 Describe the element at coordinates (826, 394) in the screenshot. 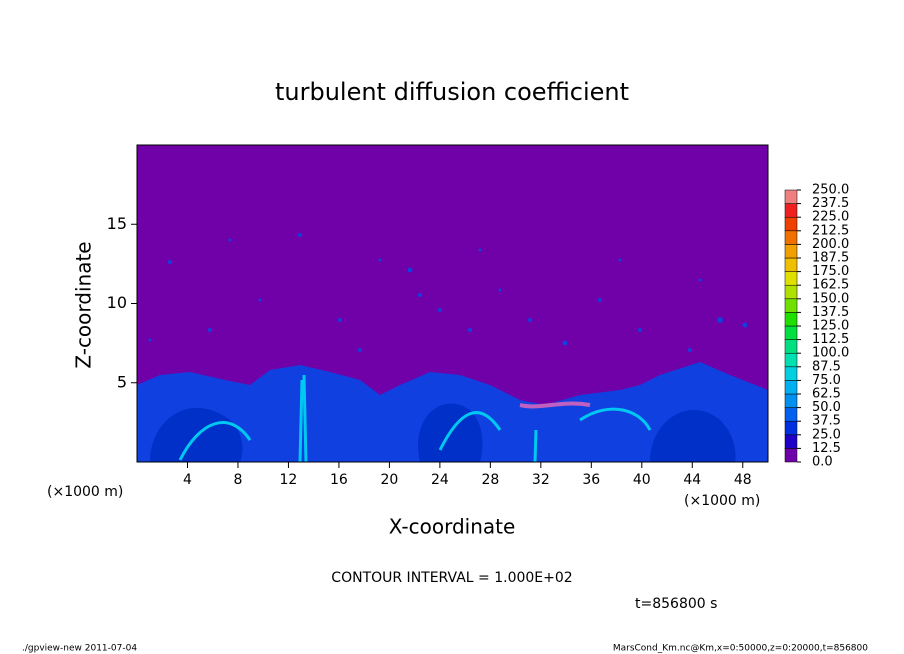

I see `colorbar-label: 62.5` at that location.